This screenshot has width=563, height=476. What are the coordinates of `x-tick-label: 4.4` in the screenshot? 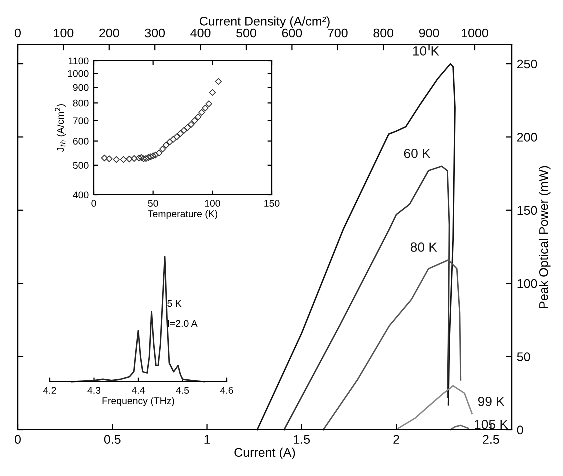 It's located at (138, 390).